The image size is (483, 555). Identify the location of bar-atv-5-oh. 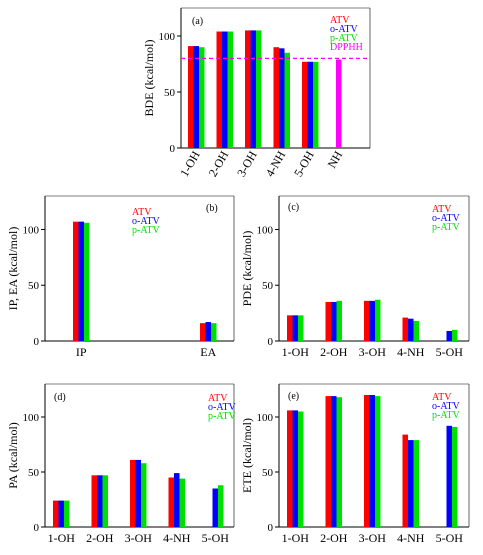
(305, 105).